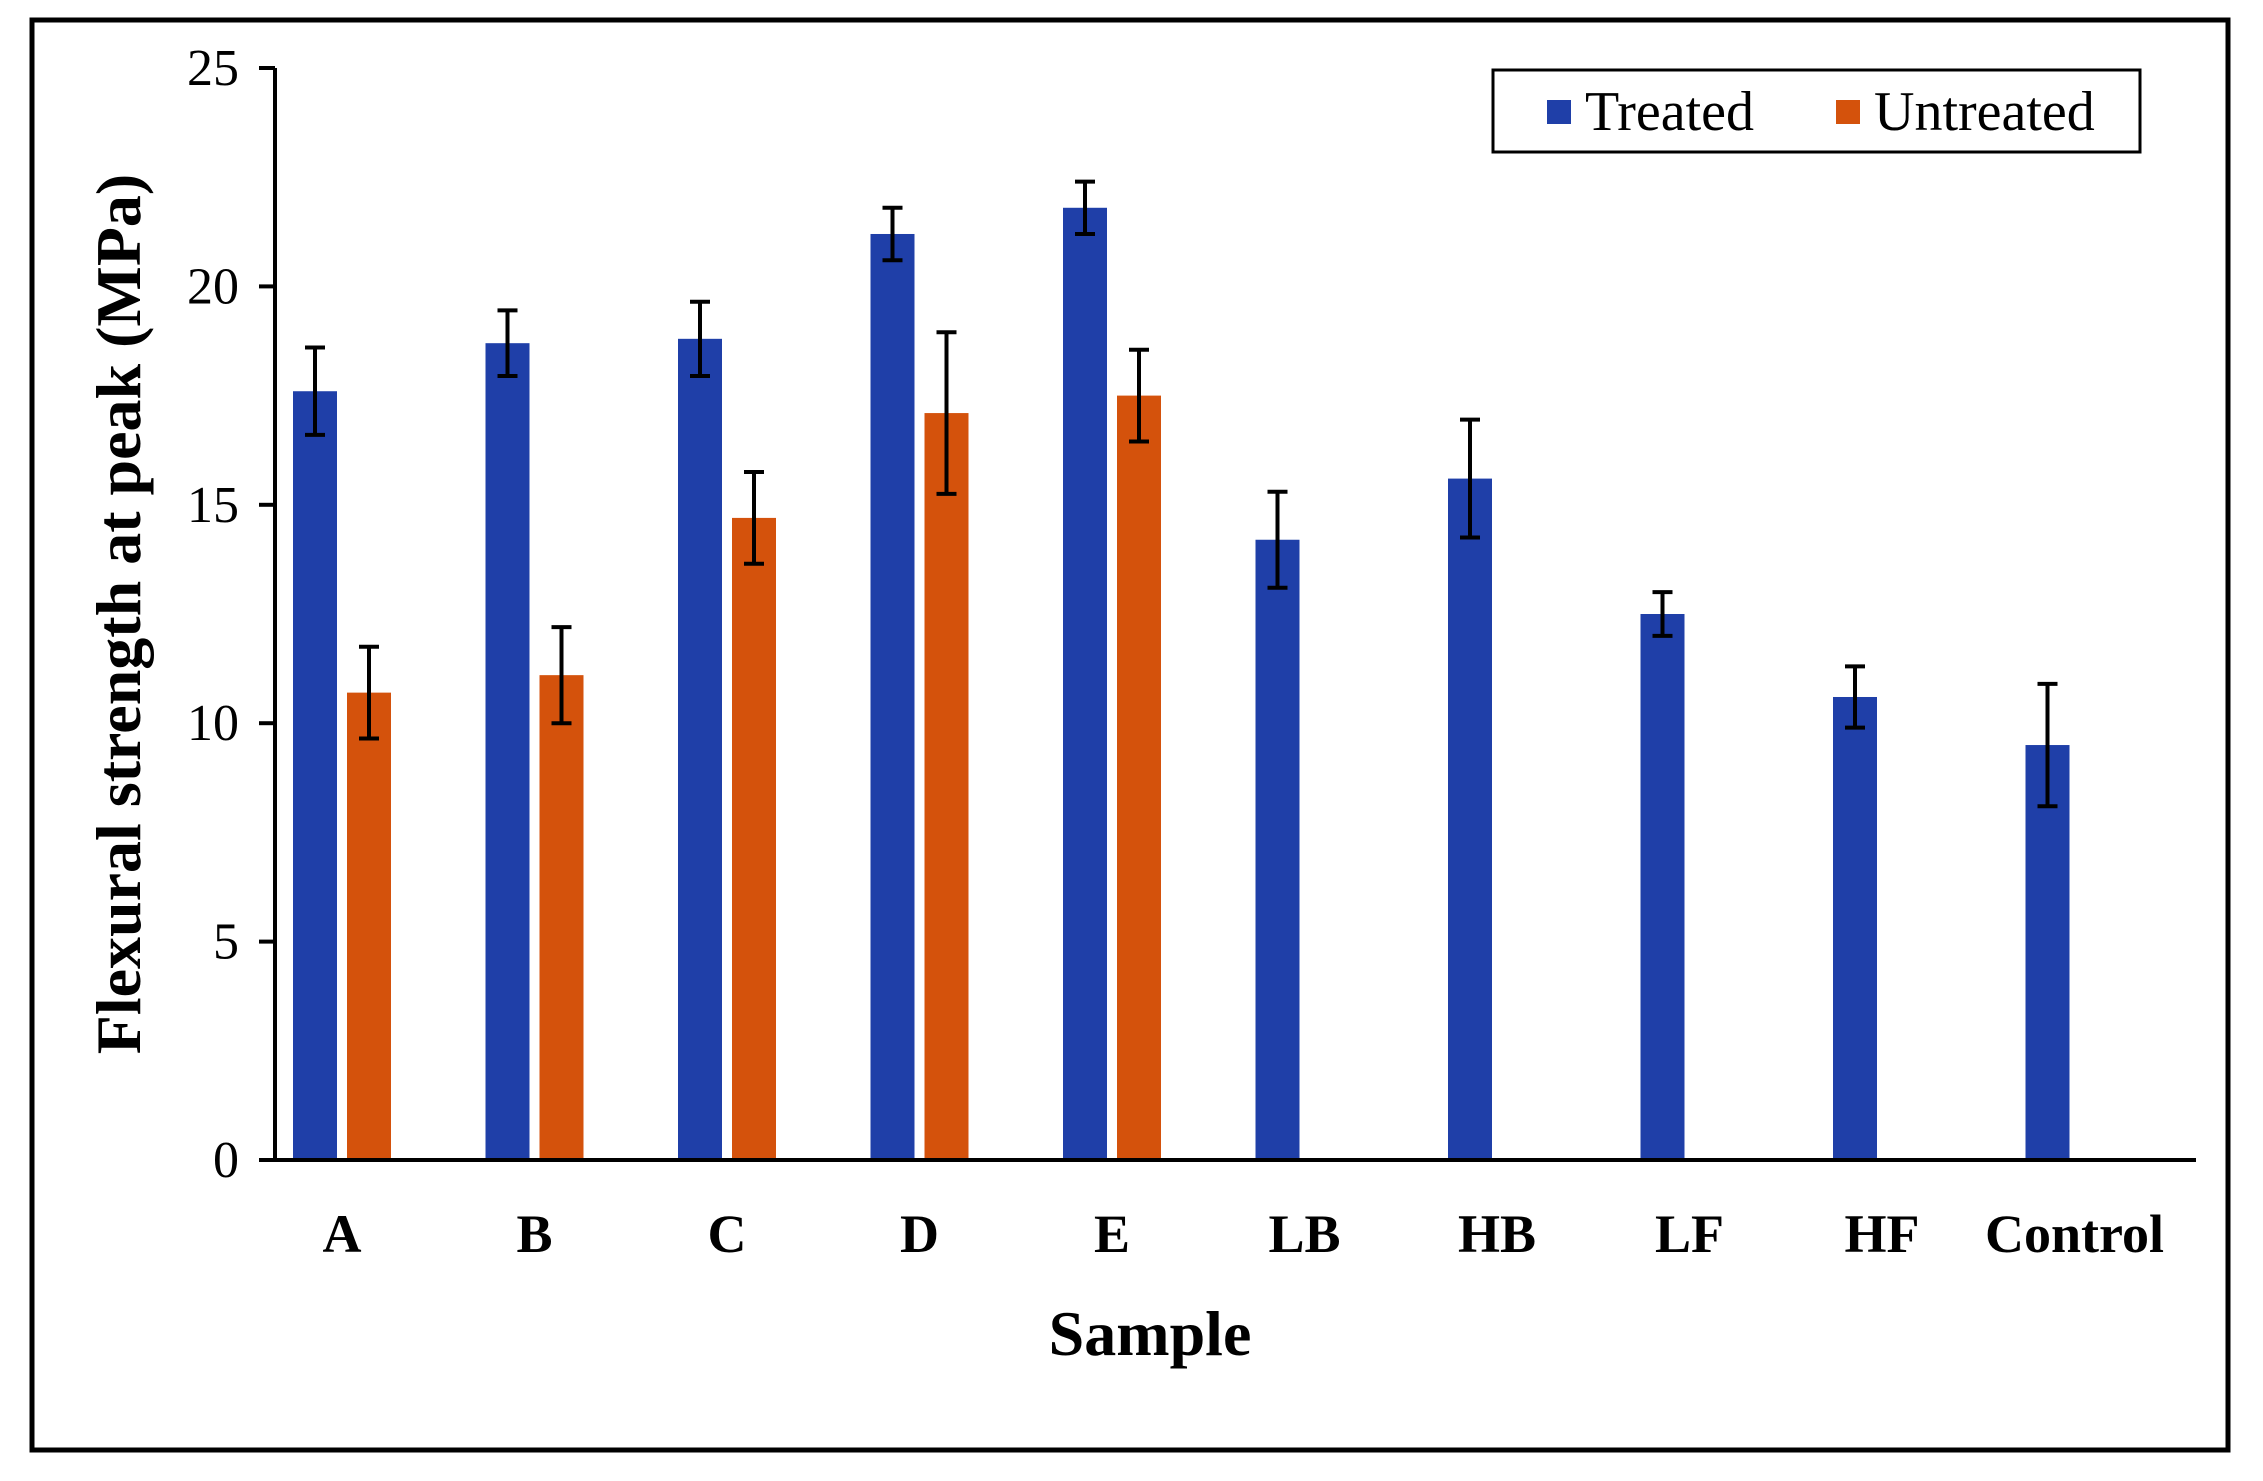 The width and height of the screenshot is (2263, 1481). I want to click on error-bar-treated-lb, so click(1277, 539).